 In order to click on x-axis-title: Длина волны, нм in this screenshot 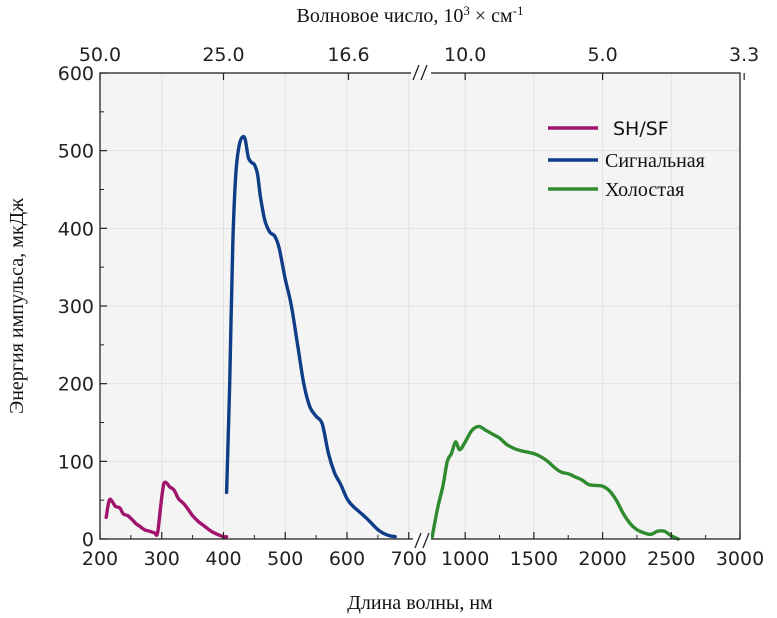, I will do `click(420, 603)`.